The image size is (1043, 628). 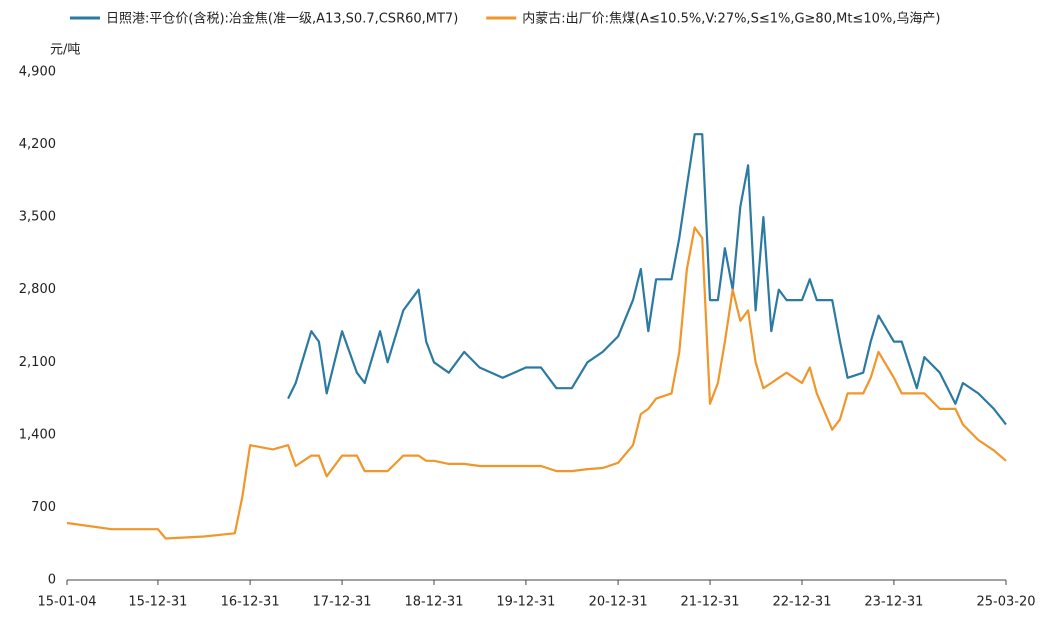 I want to click on x-tick-label: 23-12-31, so click(x=893, y=602).